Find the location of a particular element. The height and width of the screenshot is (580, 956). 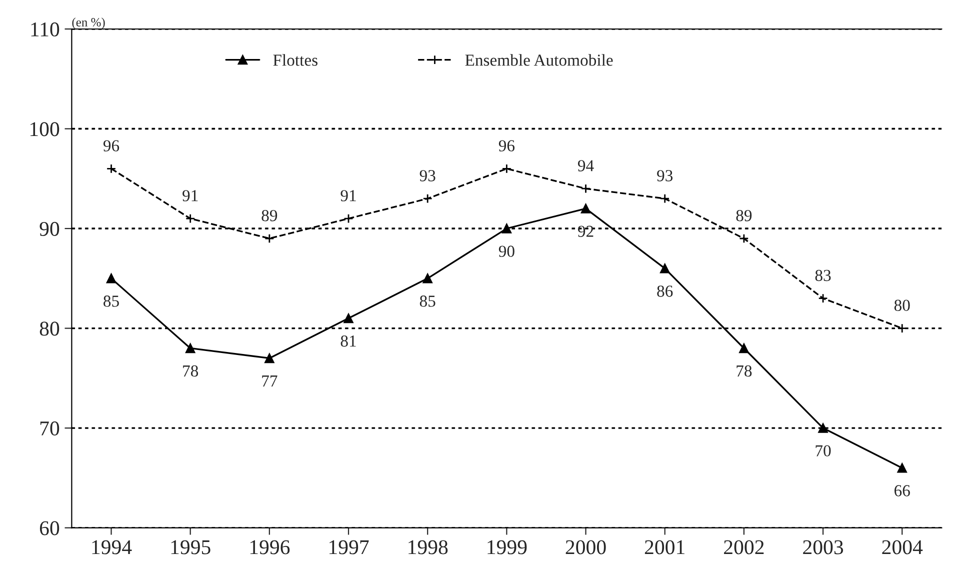

data-label: 81 is located at coordinates (348, 341).